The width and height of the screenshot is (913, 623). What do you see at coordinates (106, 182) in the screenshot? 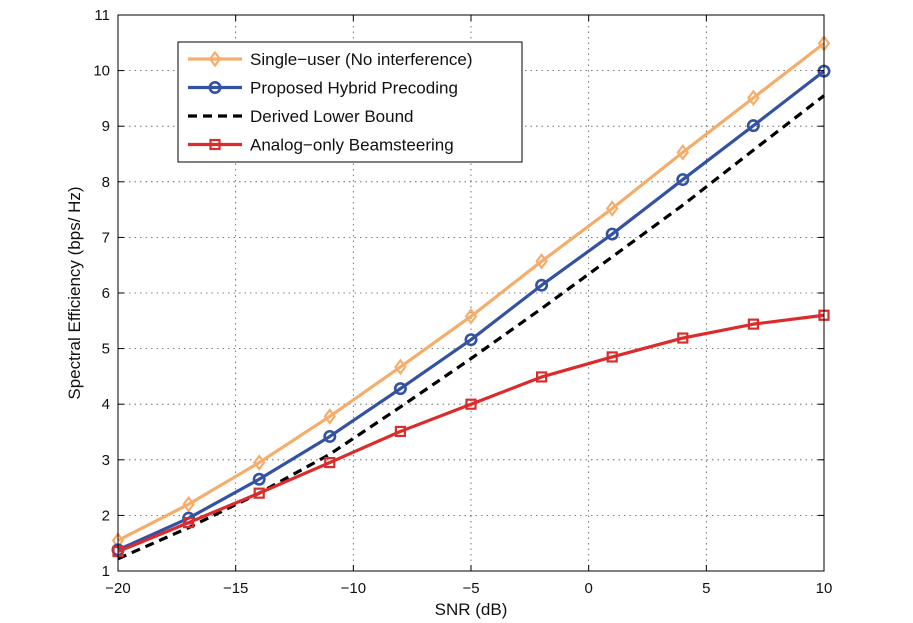
I see `y-tick-label: 8` at bounding box center [106, 182].